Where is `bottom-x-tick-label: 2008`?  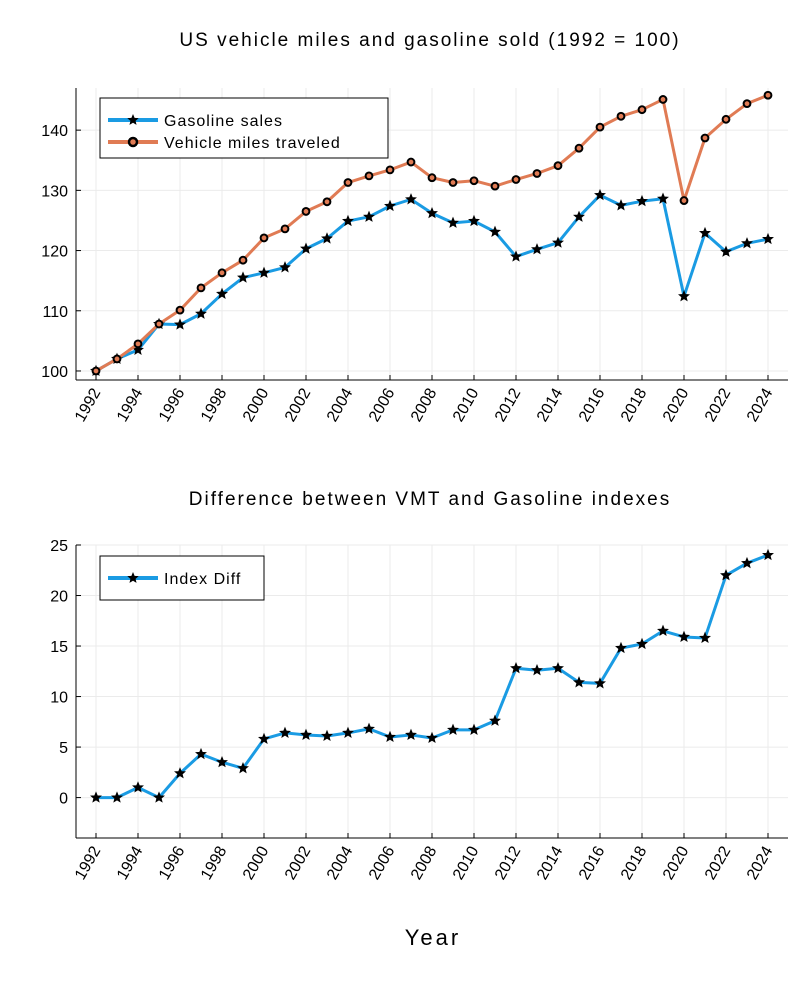 bottom-x-tick-label: 2008 is located at coordinates (424, 862).